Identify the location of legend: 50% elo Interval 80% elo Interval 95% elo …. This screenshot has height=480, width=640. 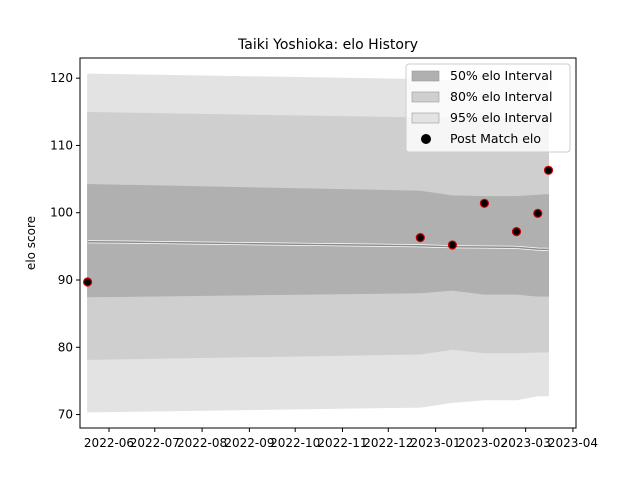
(488, 108).